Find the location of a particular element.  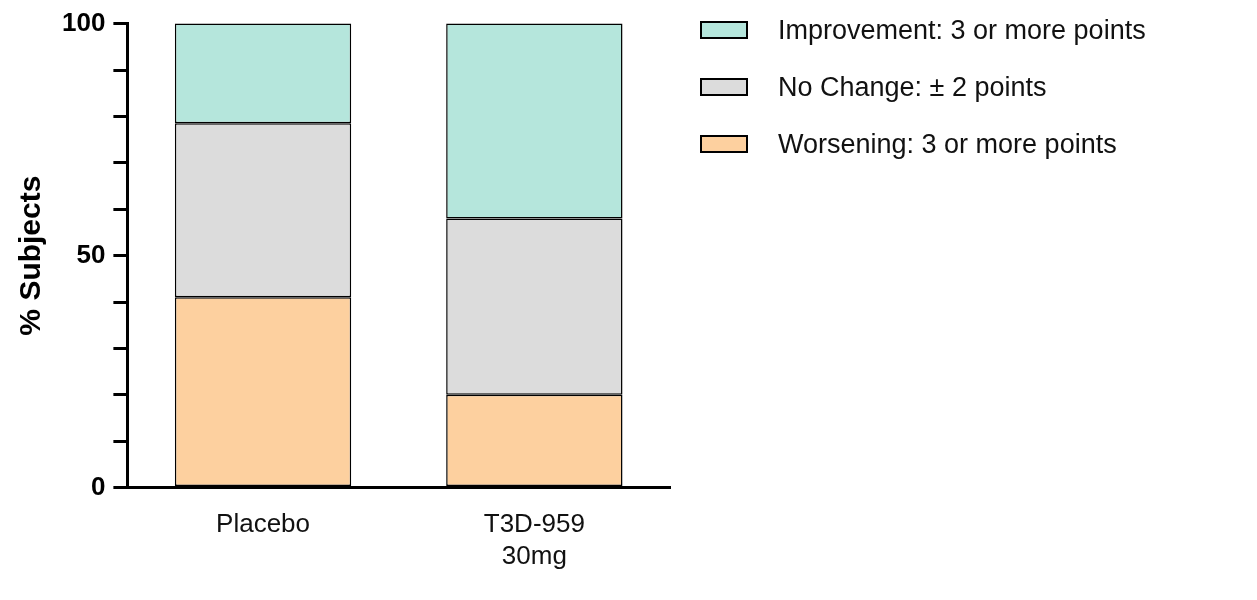

y-axis-title: % Subjects is located at coordinates (30, 255).